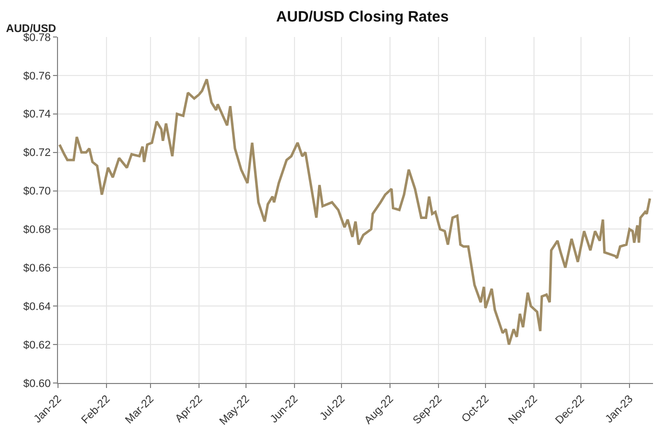 The height and width of the screenshot is (435, 659). What do you see at coordinates (37, 76) in the screenshot?
I see `y-tick-label: $0.76` at bounding box center [37, 76].